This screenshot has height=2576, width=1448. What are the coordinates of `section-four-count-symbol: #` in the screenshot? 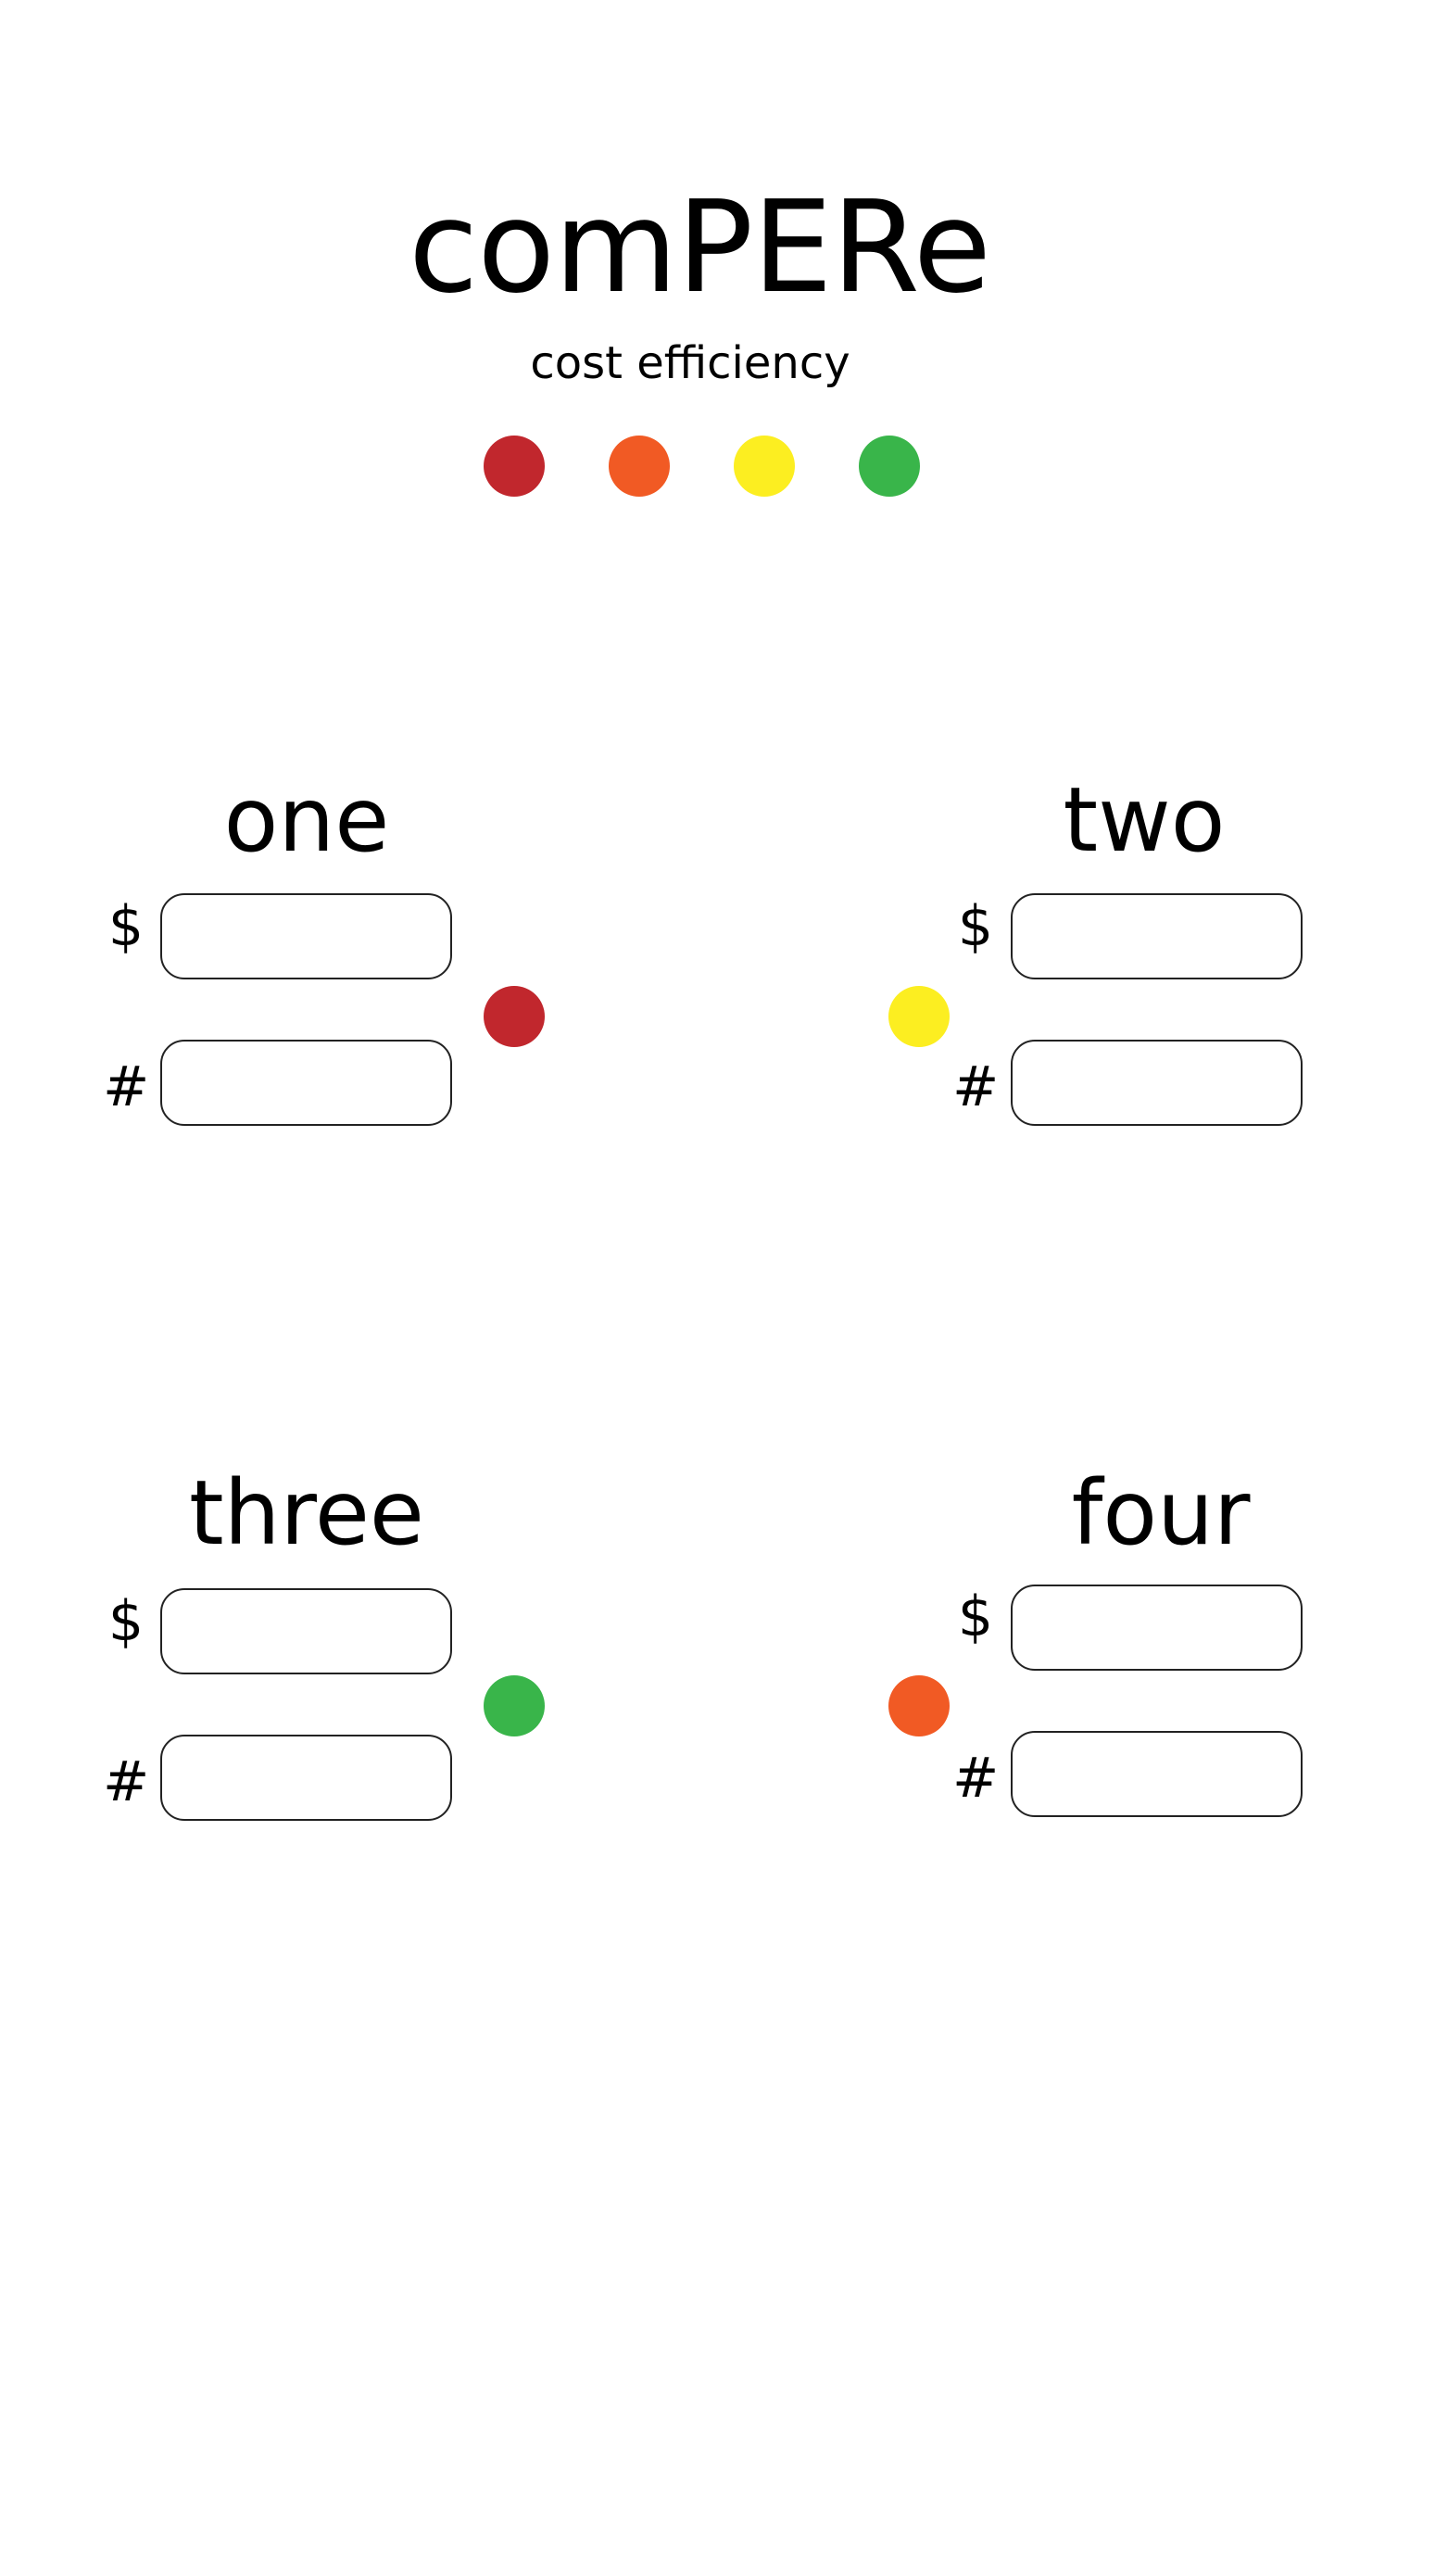 It's located at (976, 1779).